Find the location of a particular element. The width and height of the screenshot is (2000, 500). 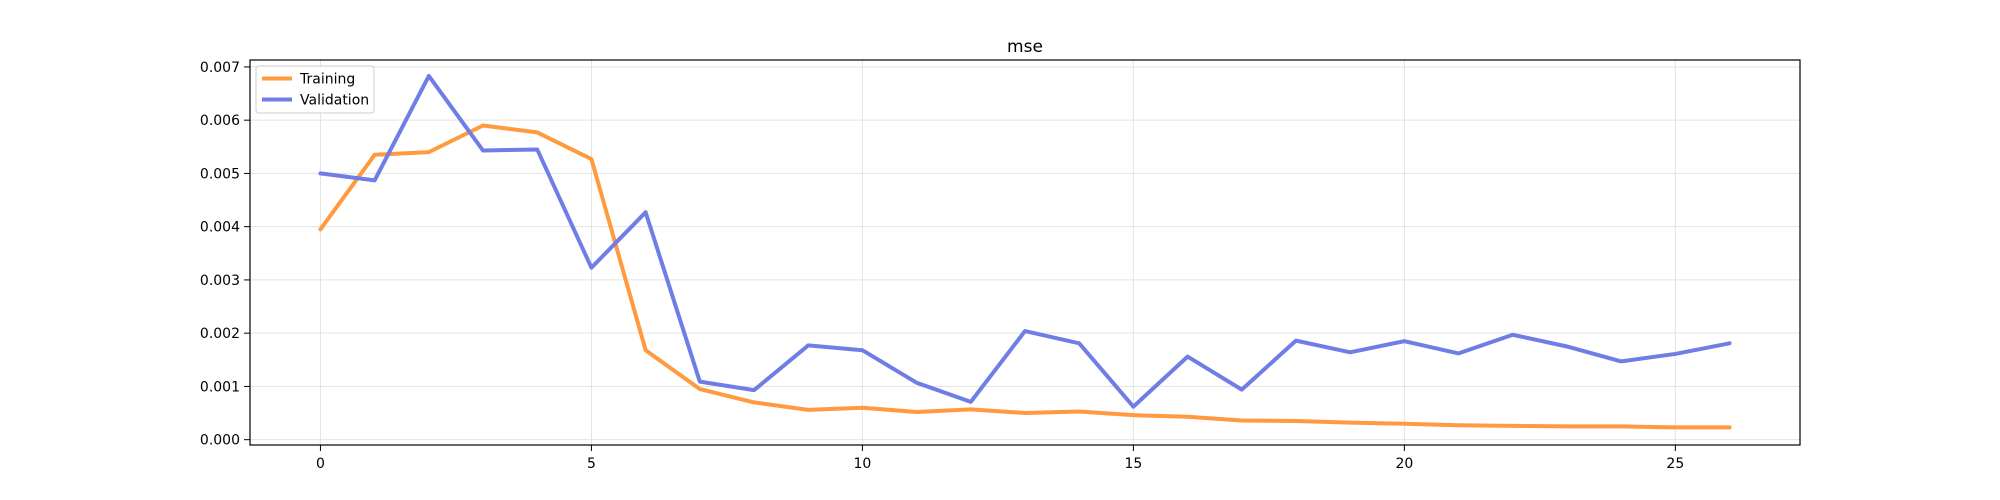

y-tick-label: 0.004 is located at coordinates (220, 228).